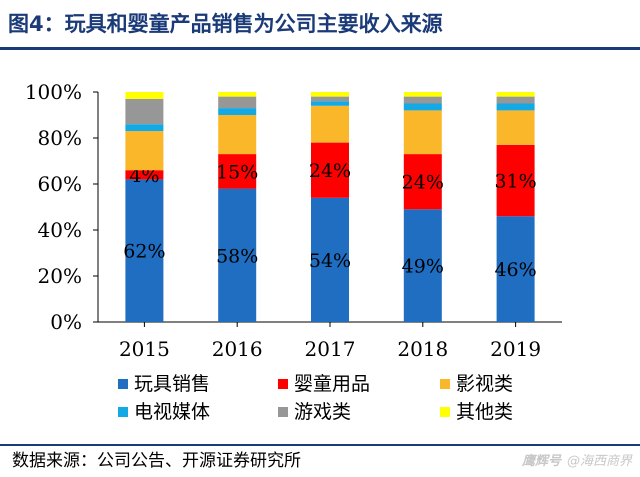 This screenshot has height=477, width=640. I want to click on legend-label: 游戏类, so click(322, 412).